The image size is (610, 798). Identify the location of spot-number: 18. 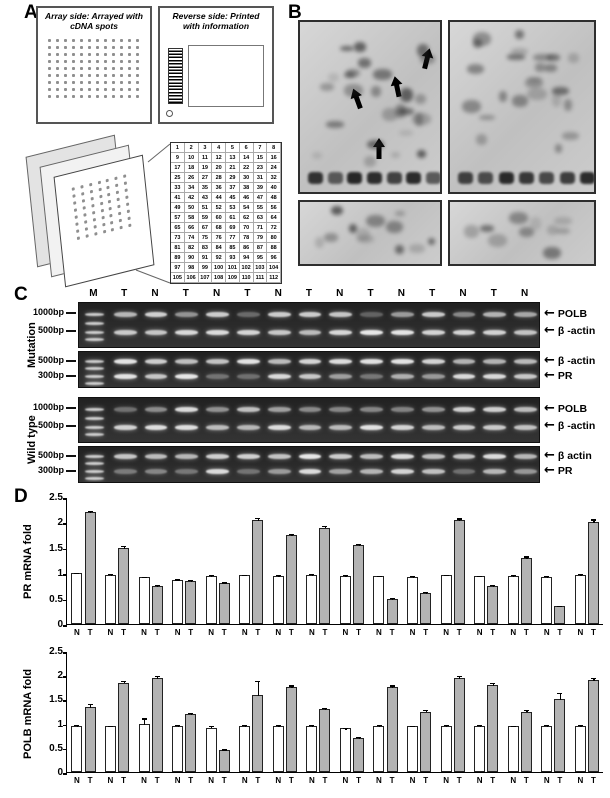
(191, 168).